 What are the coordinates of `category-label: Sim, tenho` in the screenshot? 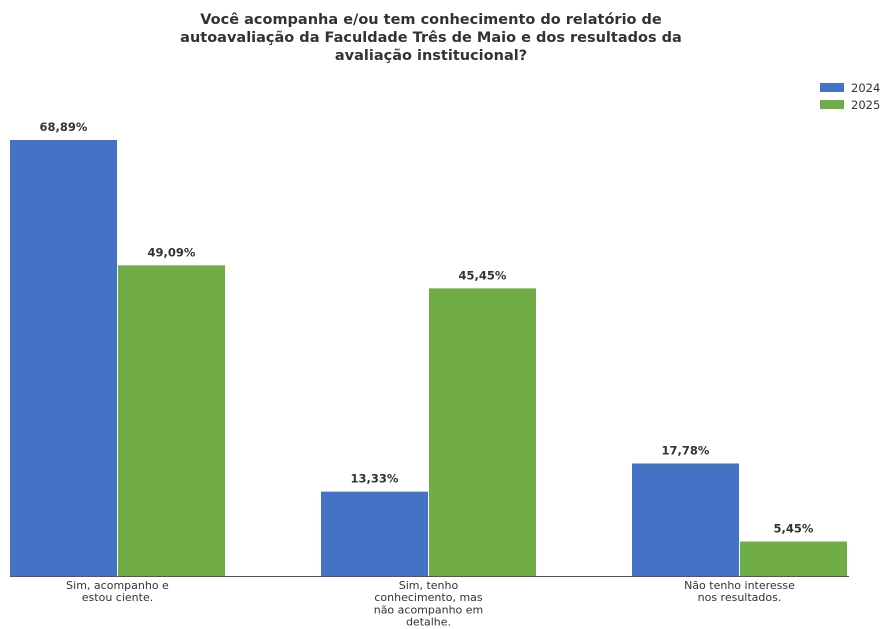 It's located at (429, 585).